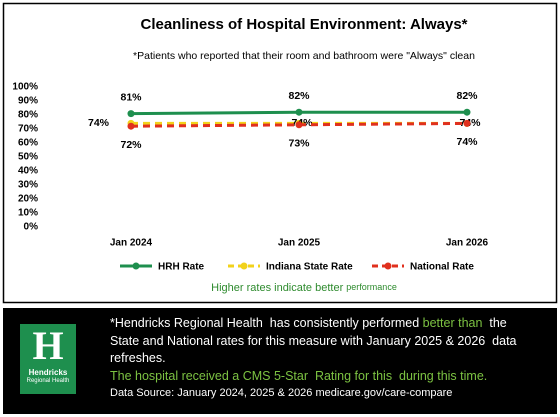  Describe the element at coordinates (371, 287) in the screenshot. I see `note-small: performance` at that location.